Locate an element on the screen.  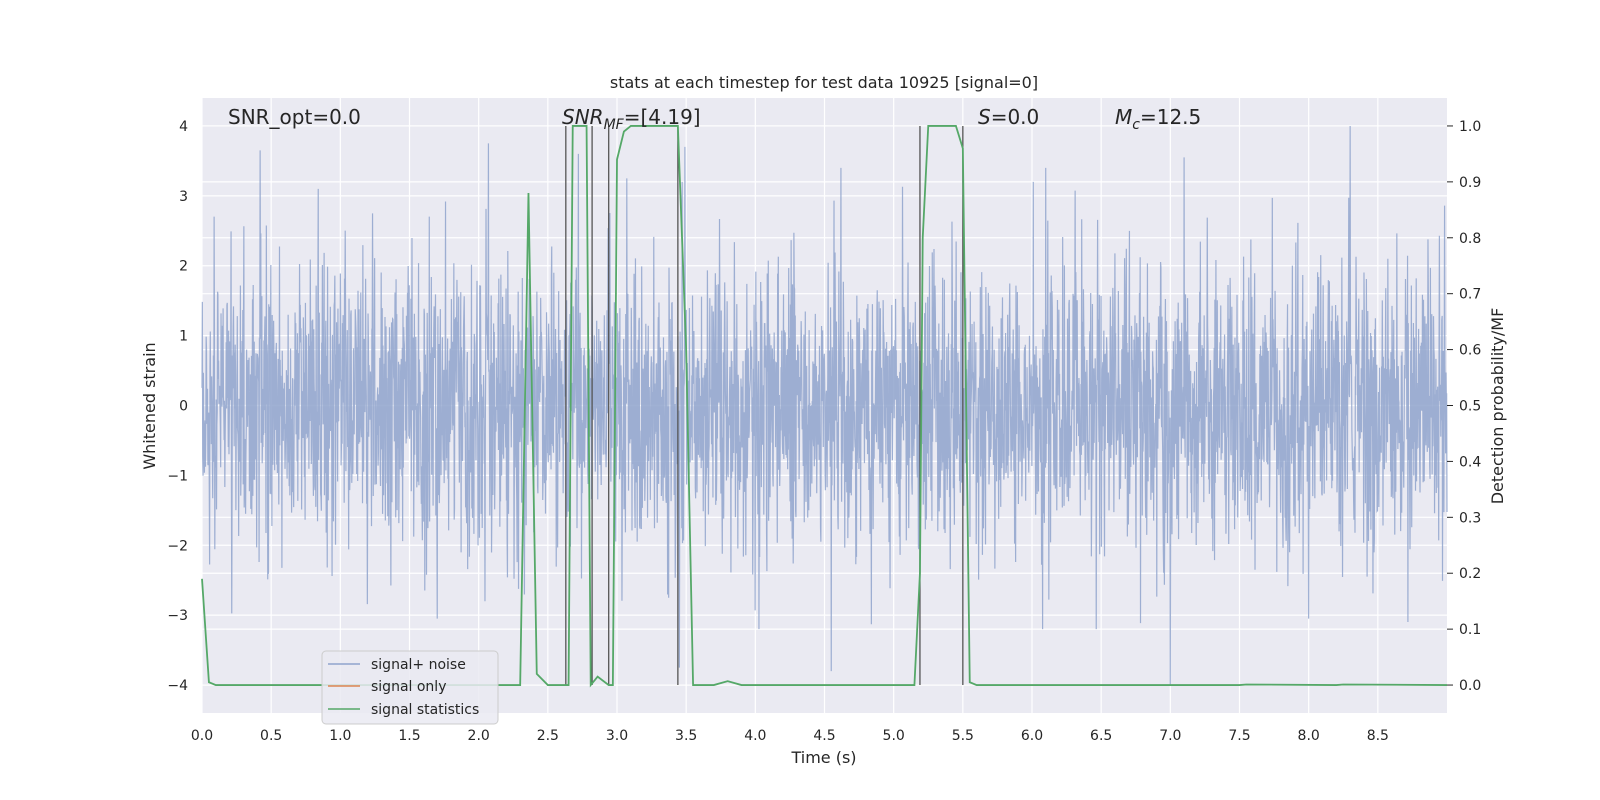
x-tick-label: 8.5 is located at coordinates (1378, 736).